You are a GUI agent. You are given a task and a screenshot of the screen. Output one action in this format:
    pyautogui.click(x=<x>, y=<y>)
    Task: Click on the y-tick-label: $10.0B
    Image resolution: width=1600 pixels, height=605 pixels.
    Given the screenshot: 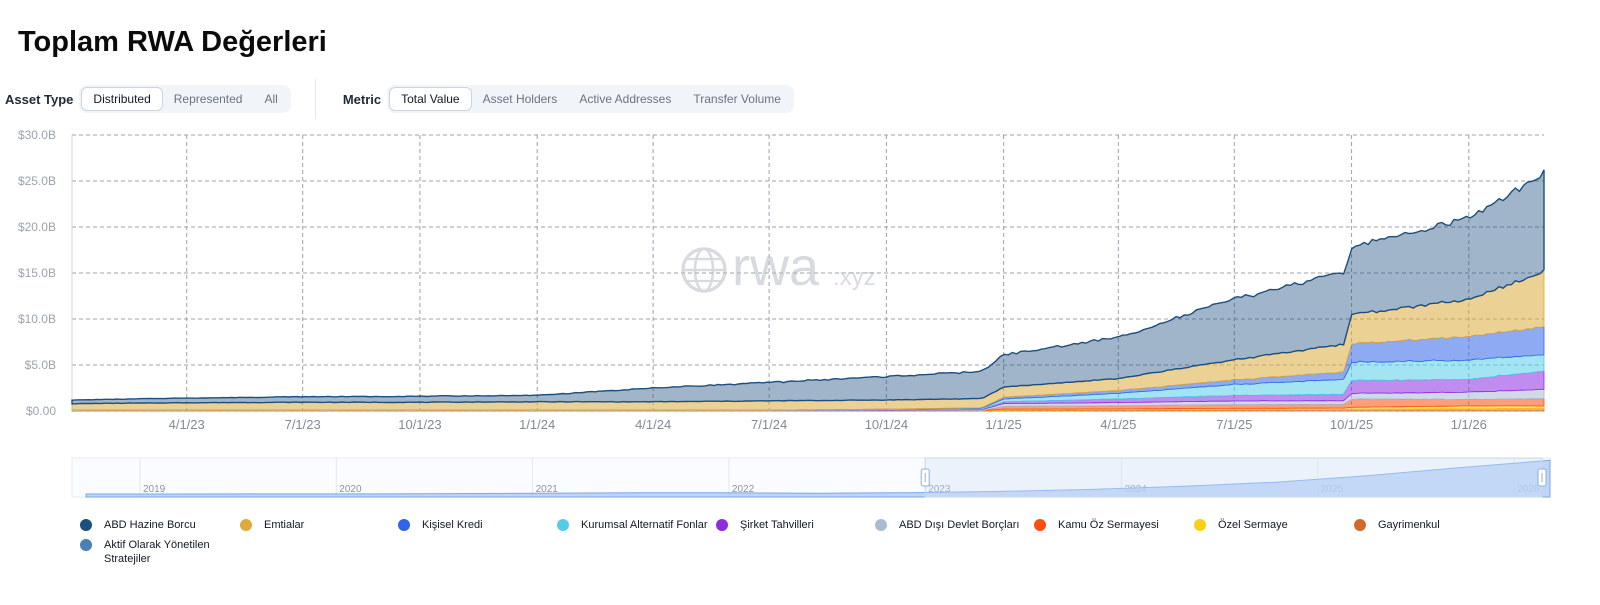 What is the action you would take?
    pyautogui.click(x=37, y=319)
    